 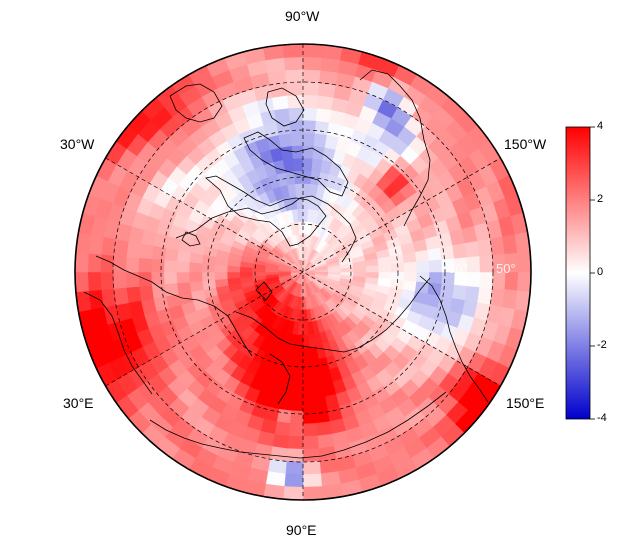 What do you see at coordinates (600, 199) in the screenshot?
I see `colorbar-tick-2: 2` at bounding box center [600, 199].